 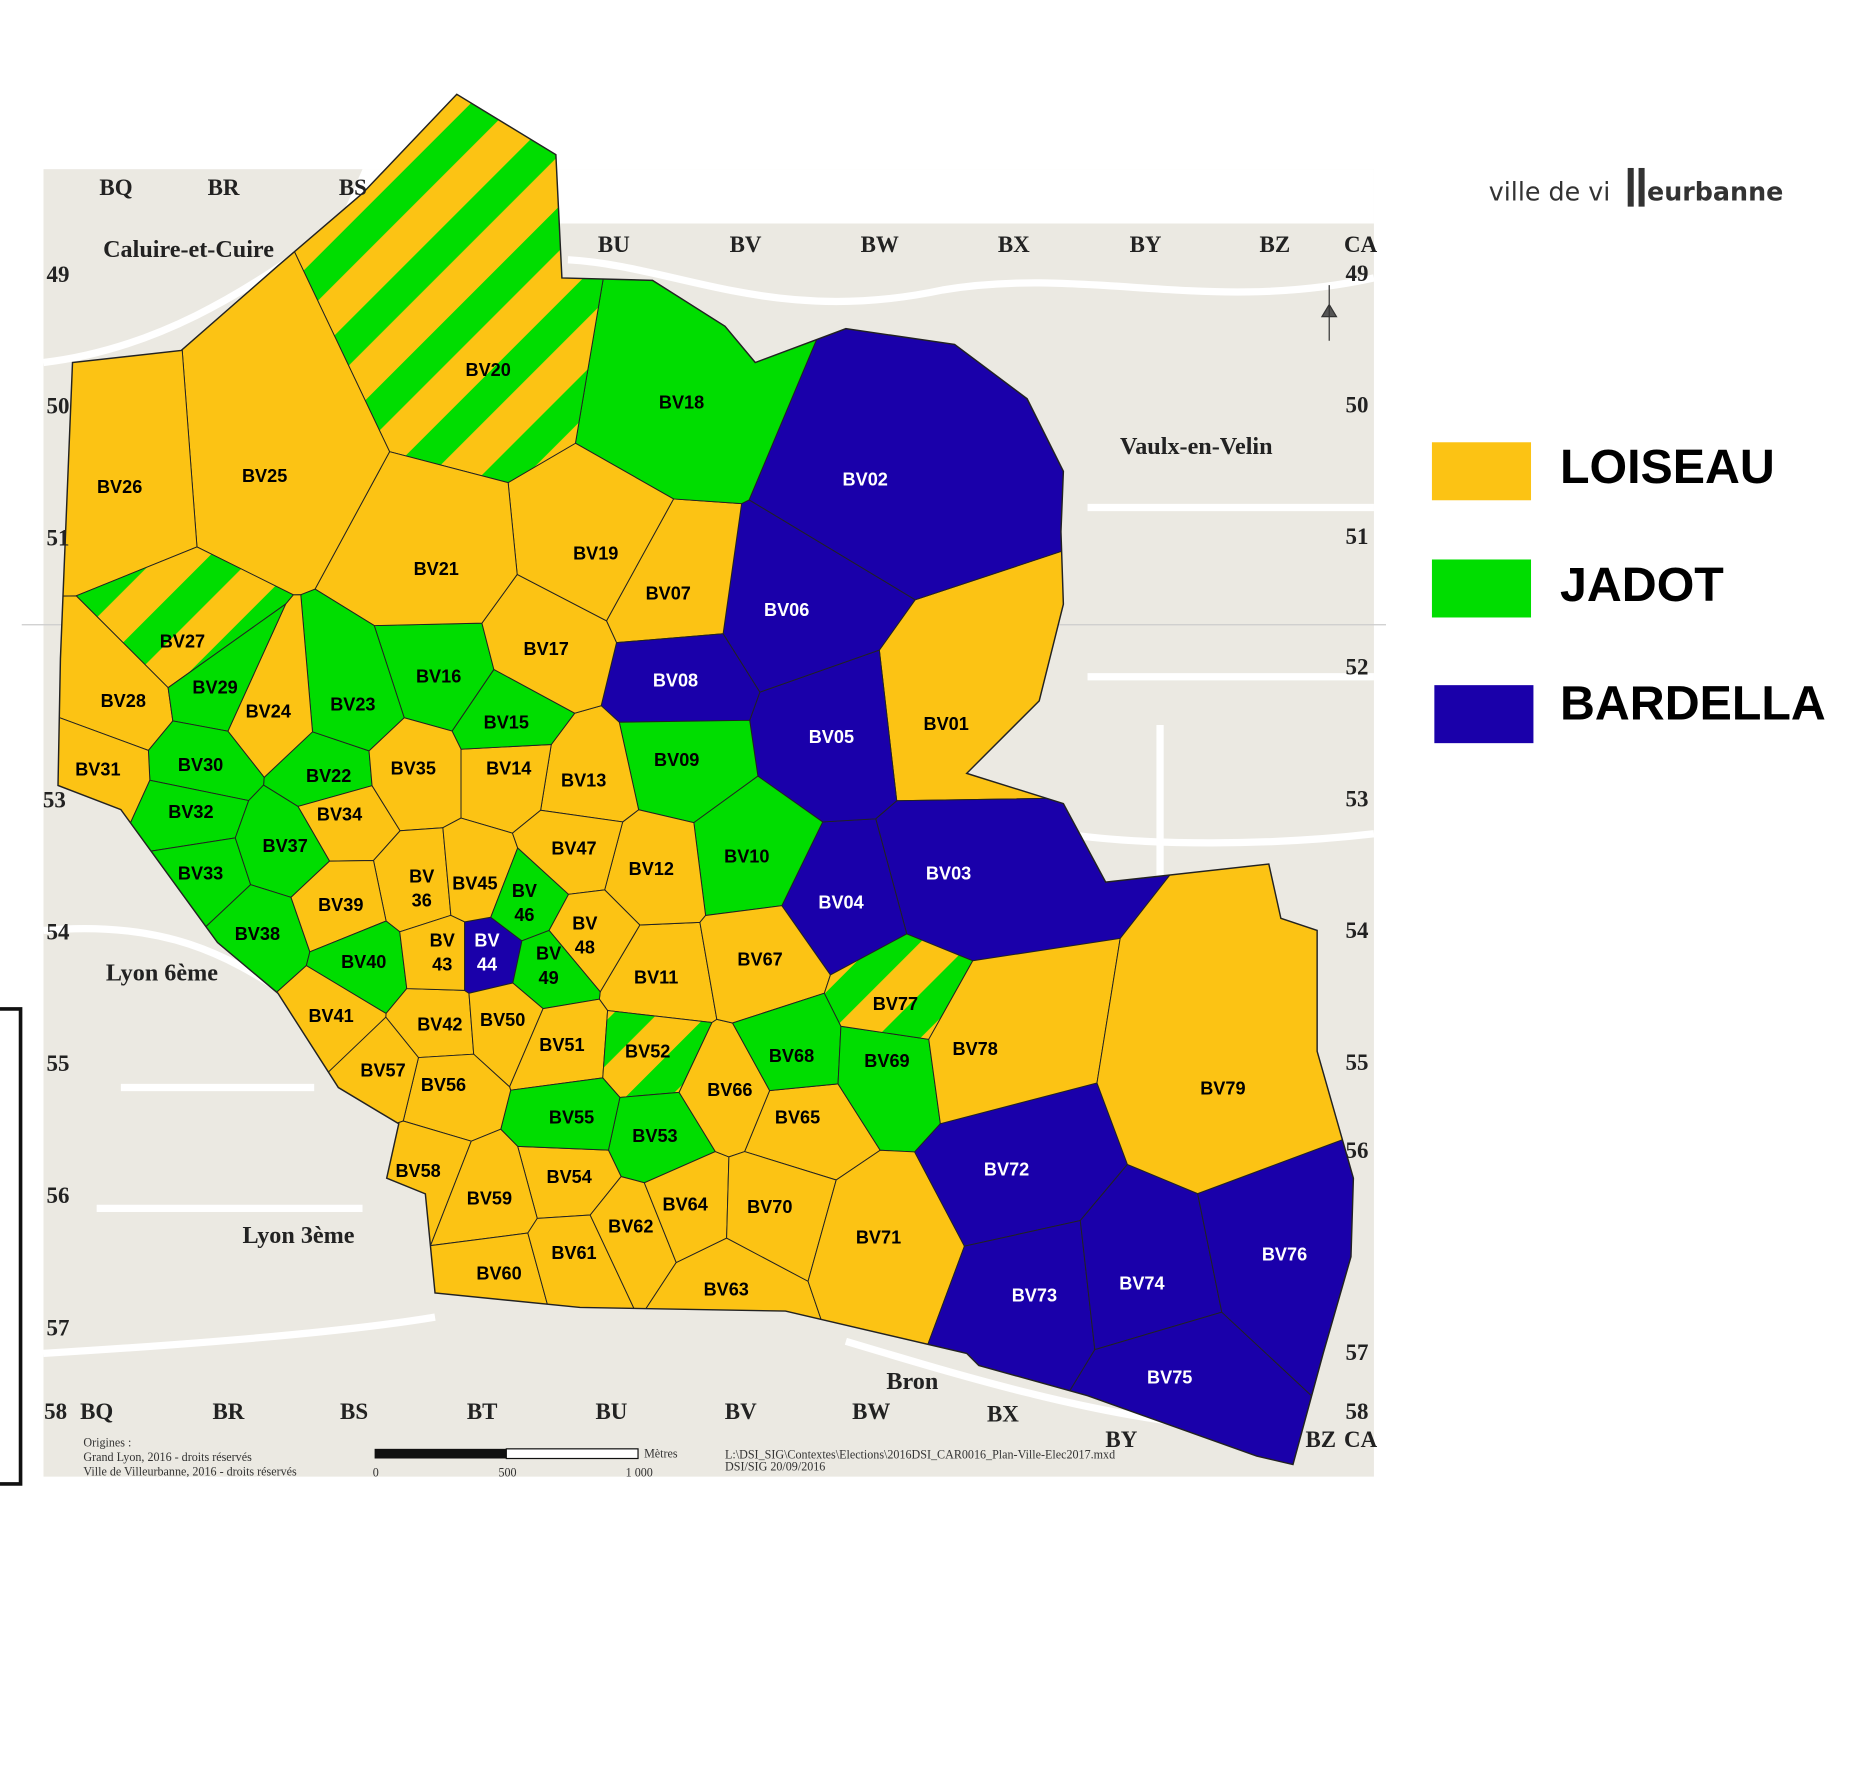 I want to click on district-label: BV34, so click(x=339, y=814).